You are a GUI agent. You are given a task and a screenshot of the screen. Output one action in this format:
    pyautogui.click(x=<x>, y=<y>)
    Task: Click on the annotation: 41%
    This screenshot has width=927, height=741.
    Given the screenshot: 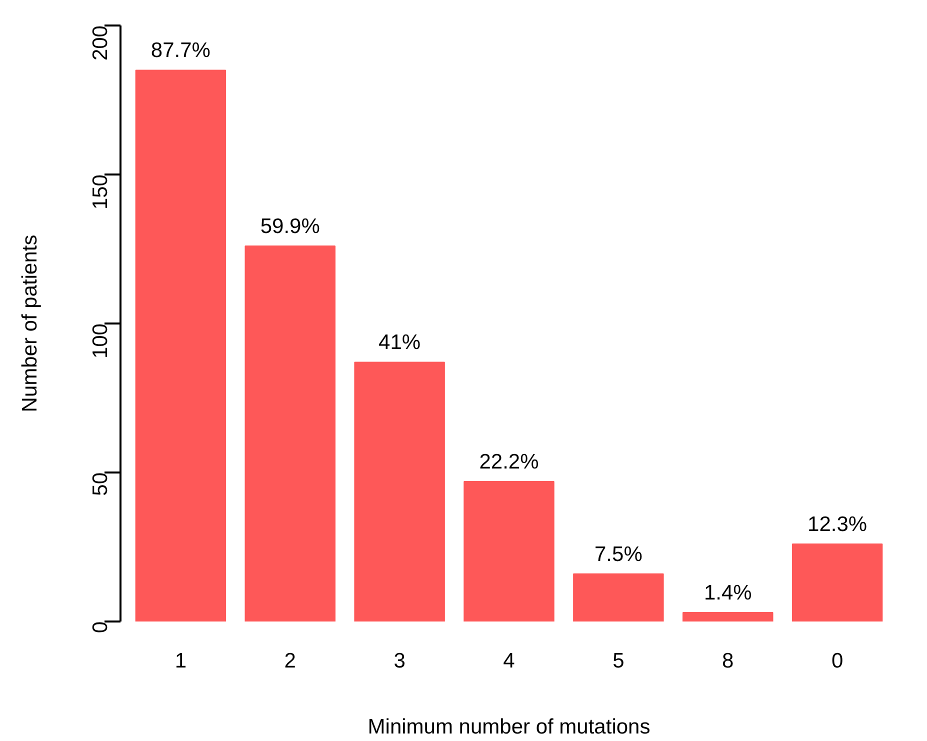 What is the action you would take?
    pyautogui.click(x=399, y=342)
    